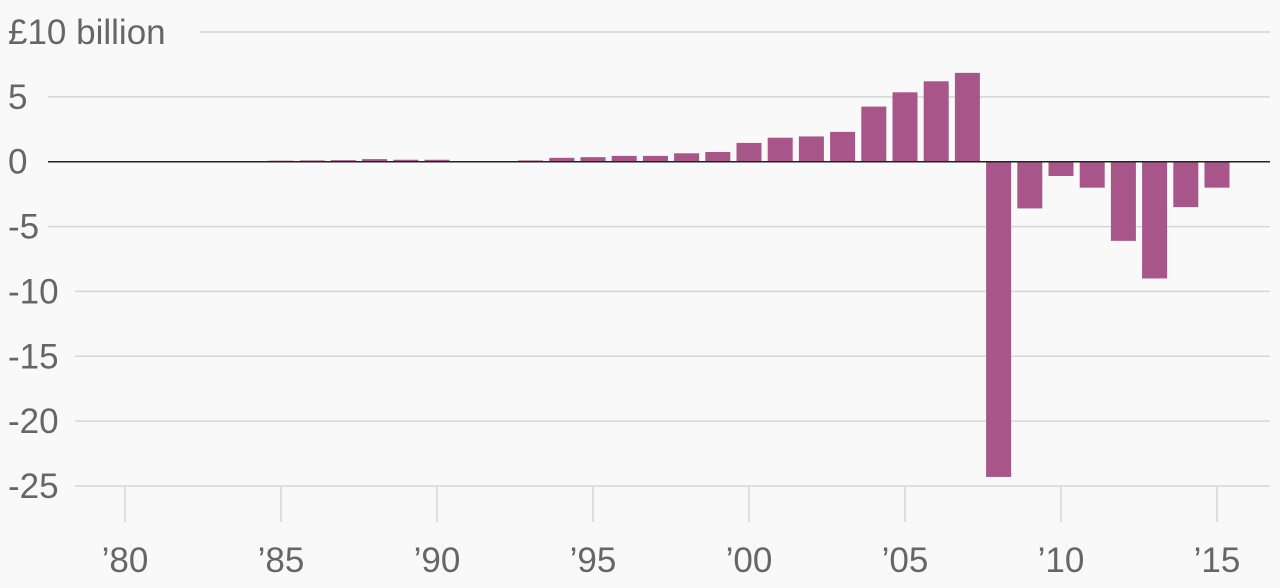  What do you see at coordinates (33, 291) in the screenshot?
I see `y-tick-label: -10` at bounding box center [33, 291].